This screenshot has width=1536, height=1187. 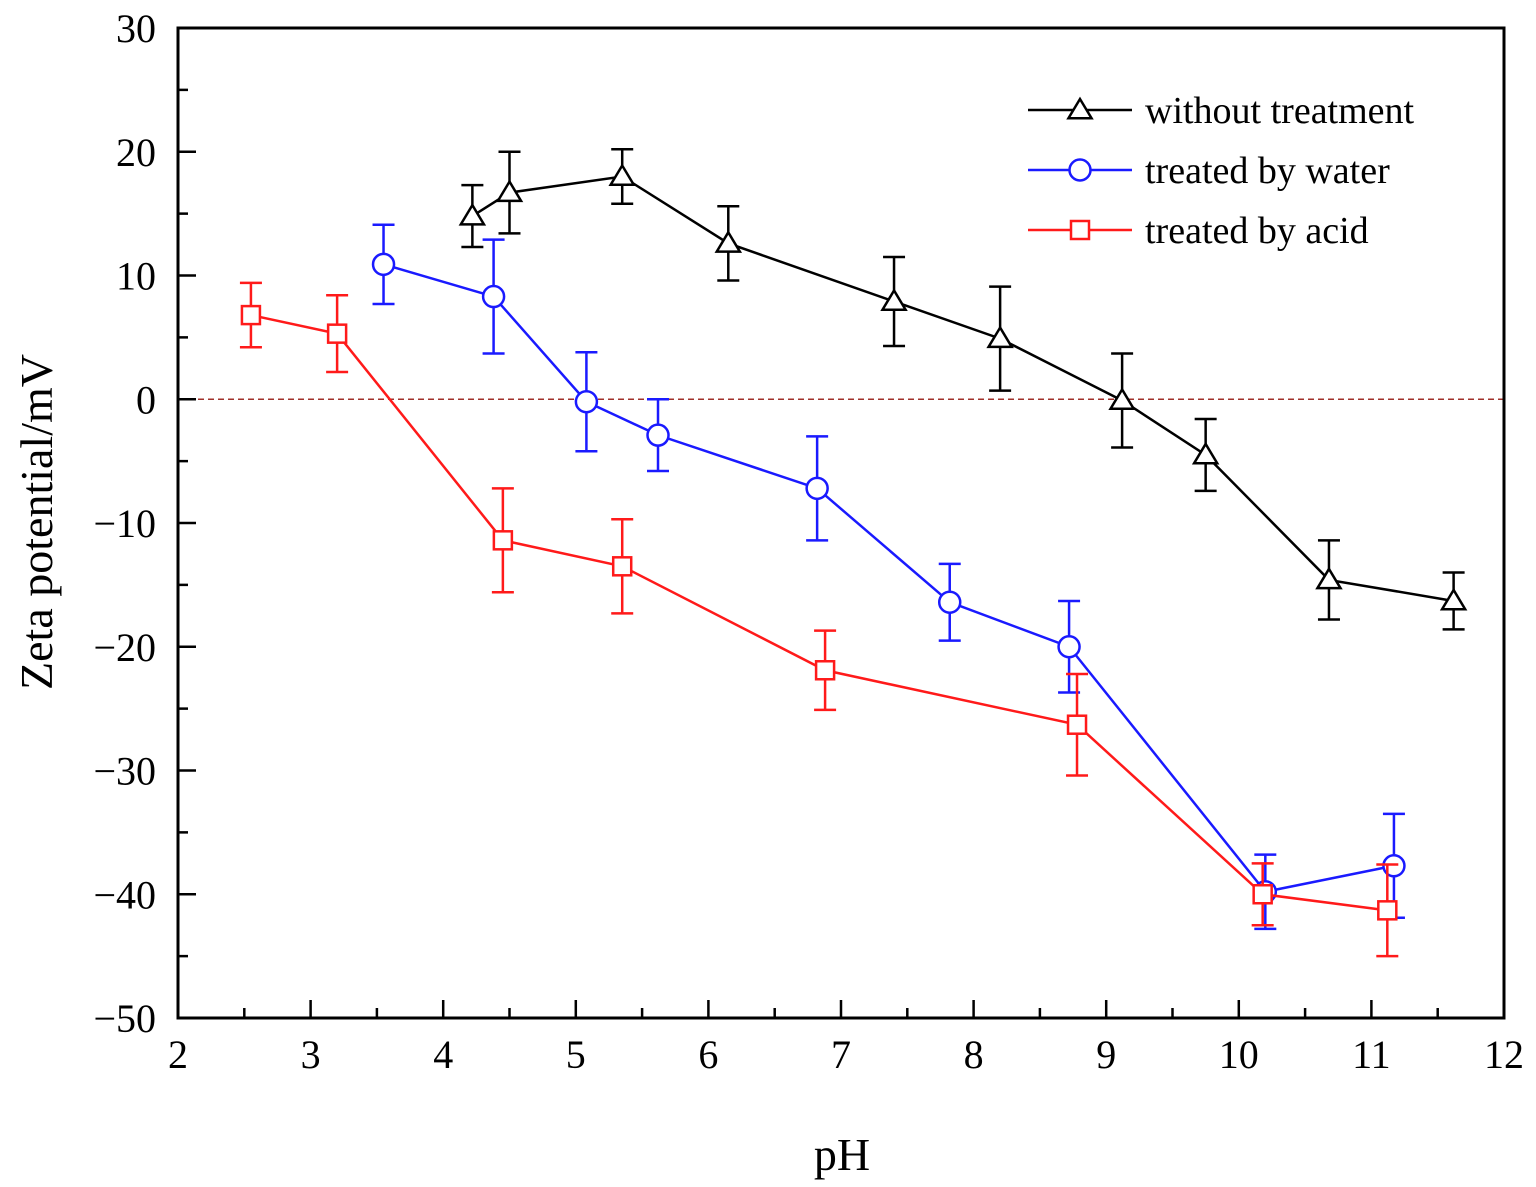 I want to click on legend-item: treated by water, so click(x=1209, y=171).